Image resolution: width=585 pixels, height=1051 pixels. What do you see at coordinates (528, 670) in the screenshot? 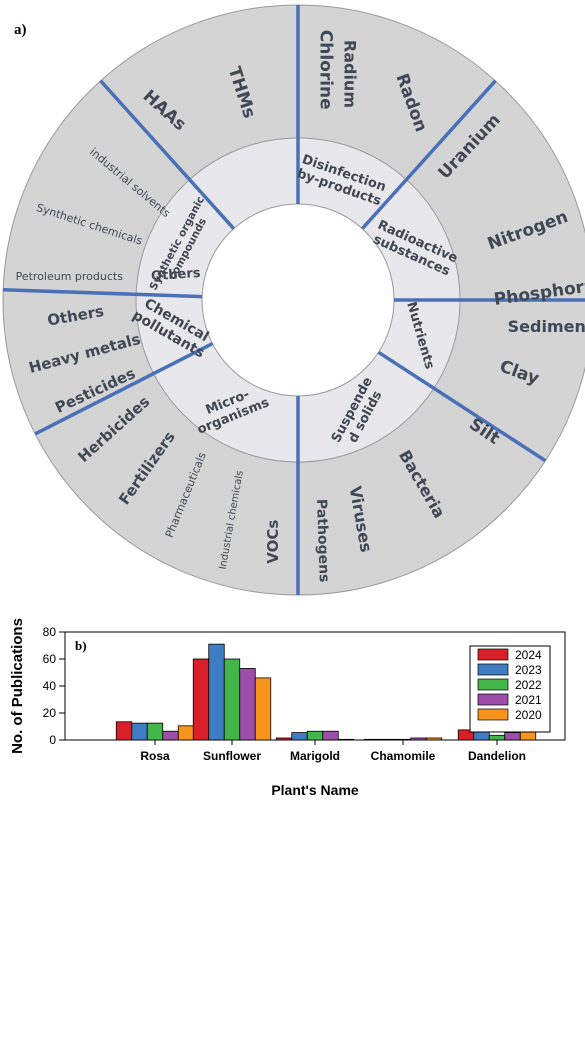
I see `legend-label-2023: 2023` at bounding box center [528, 670].